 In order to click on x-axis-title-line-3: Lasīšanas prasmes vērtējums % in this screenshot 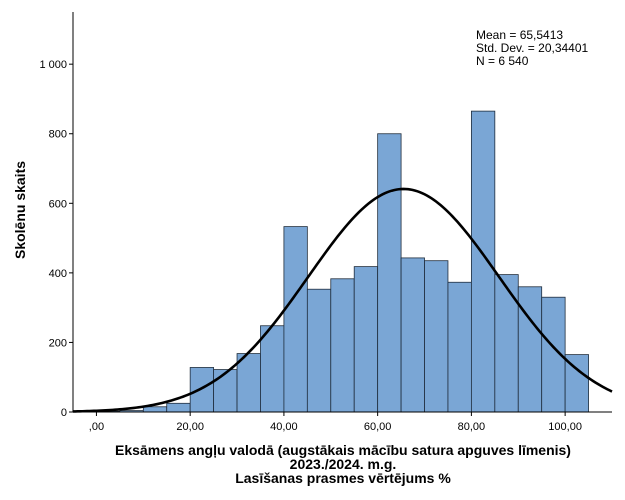, I will do `click(343, 478)`.